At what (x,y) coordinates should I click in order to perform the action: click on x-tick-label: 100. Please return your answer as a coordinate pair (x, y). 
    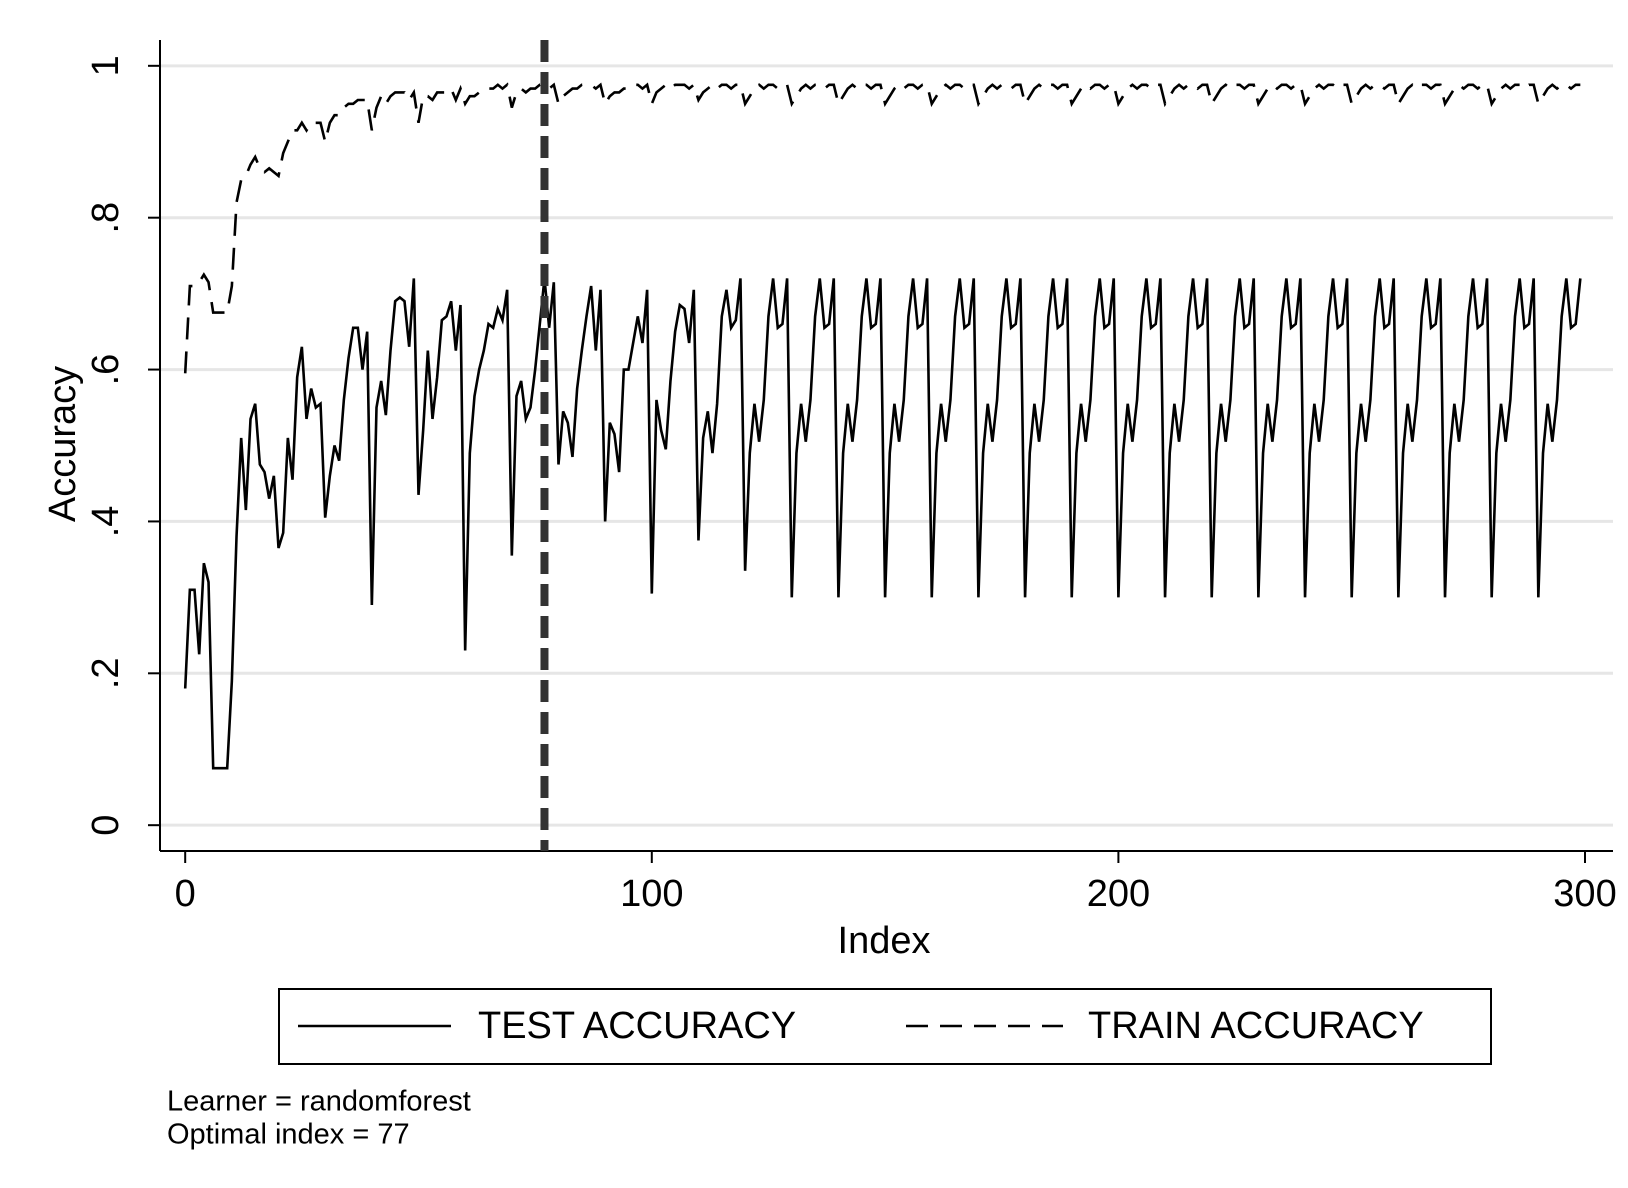
    Looking at the image, I should click on (651, 894).